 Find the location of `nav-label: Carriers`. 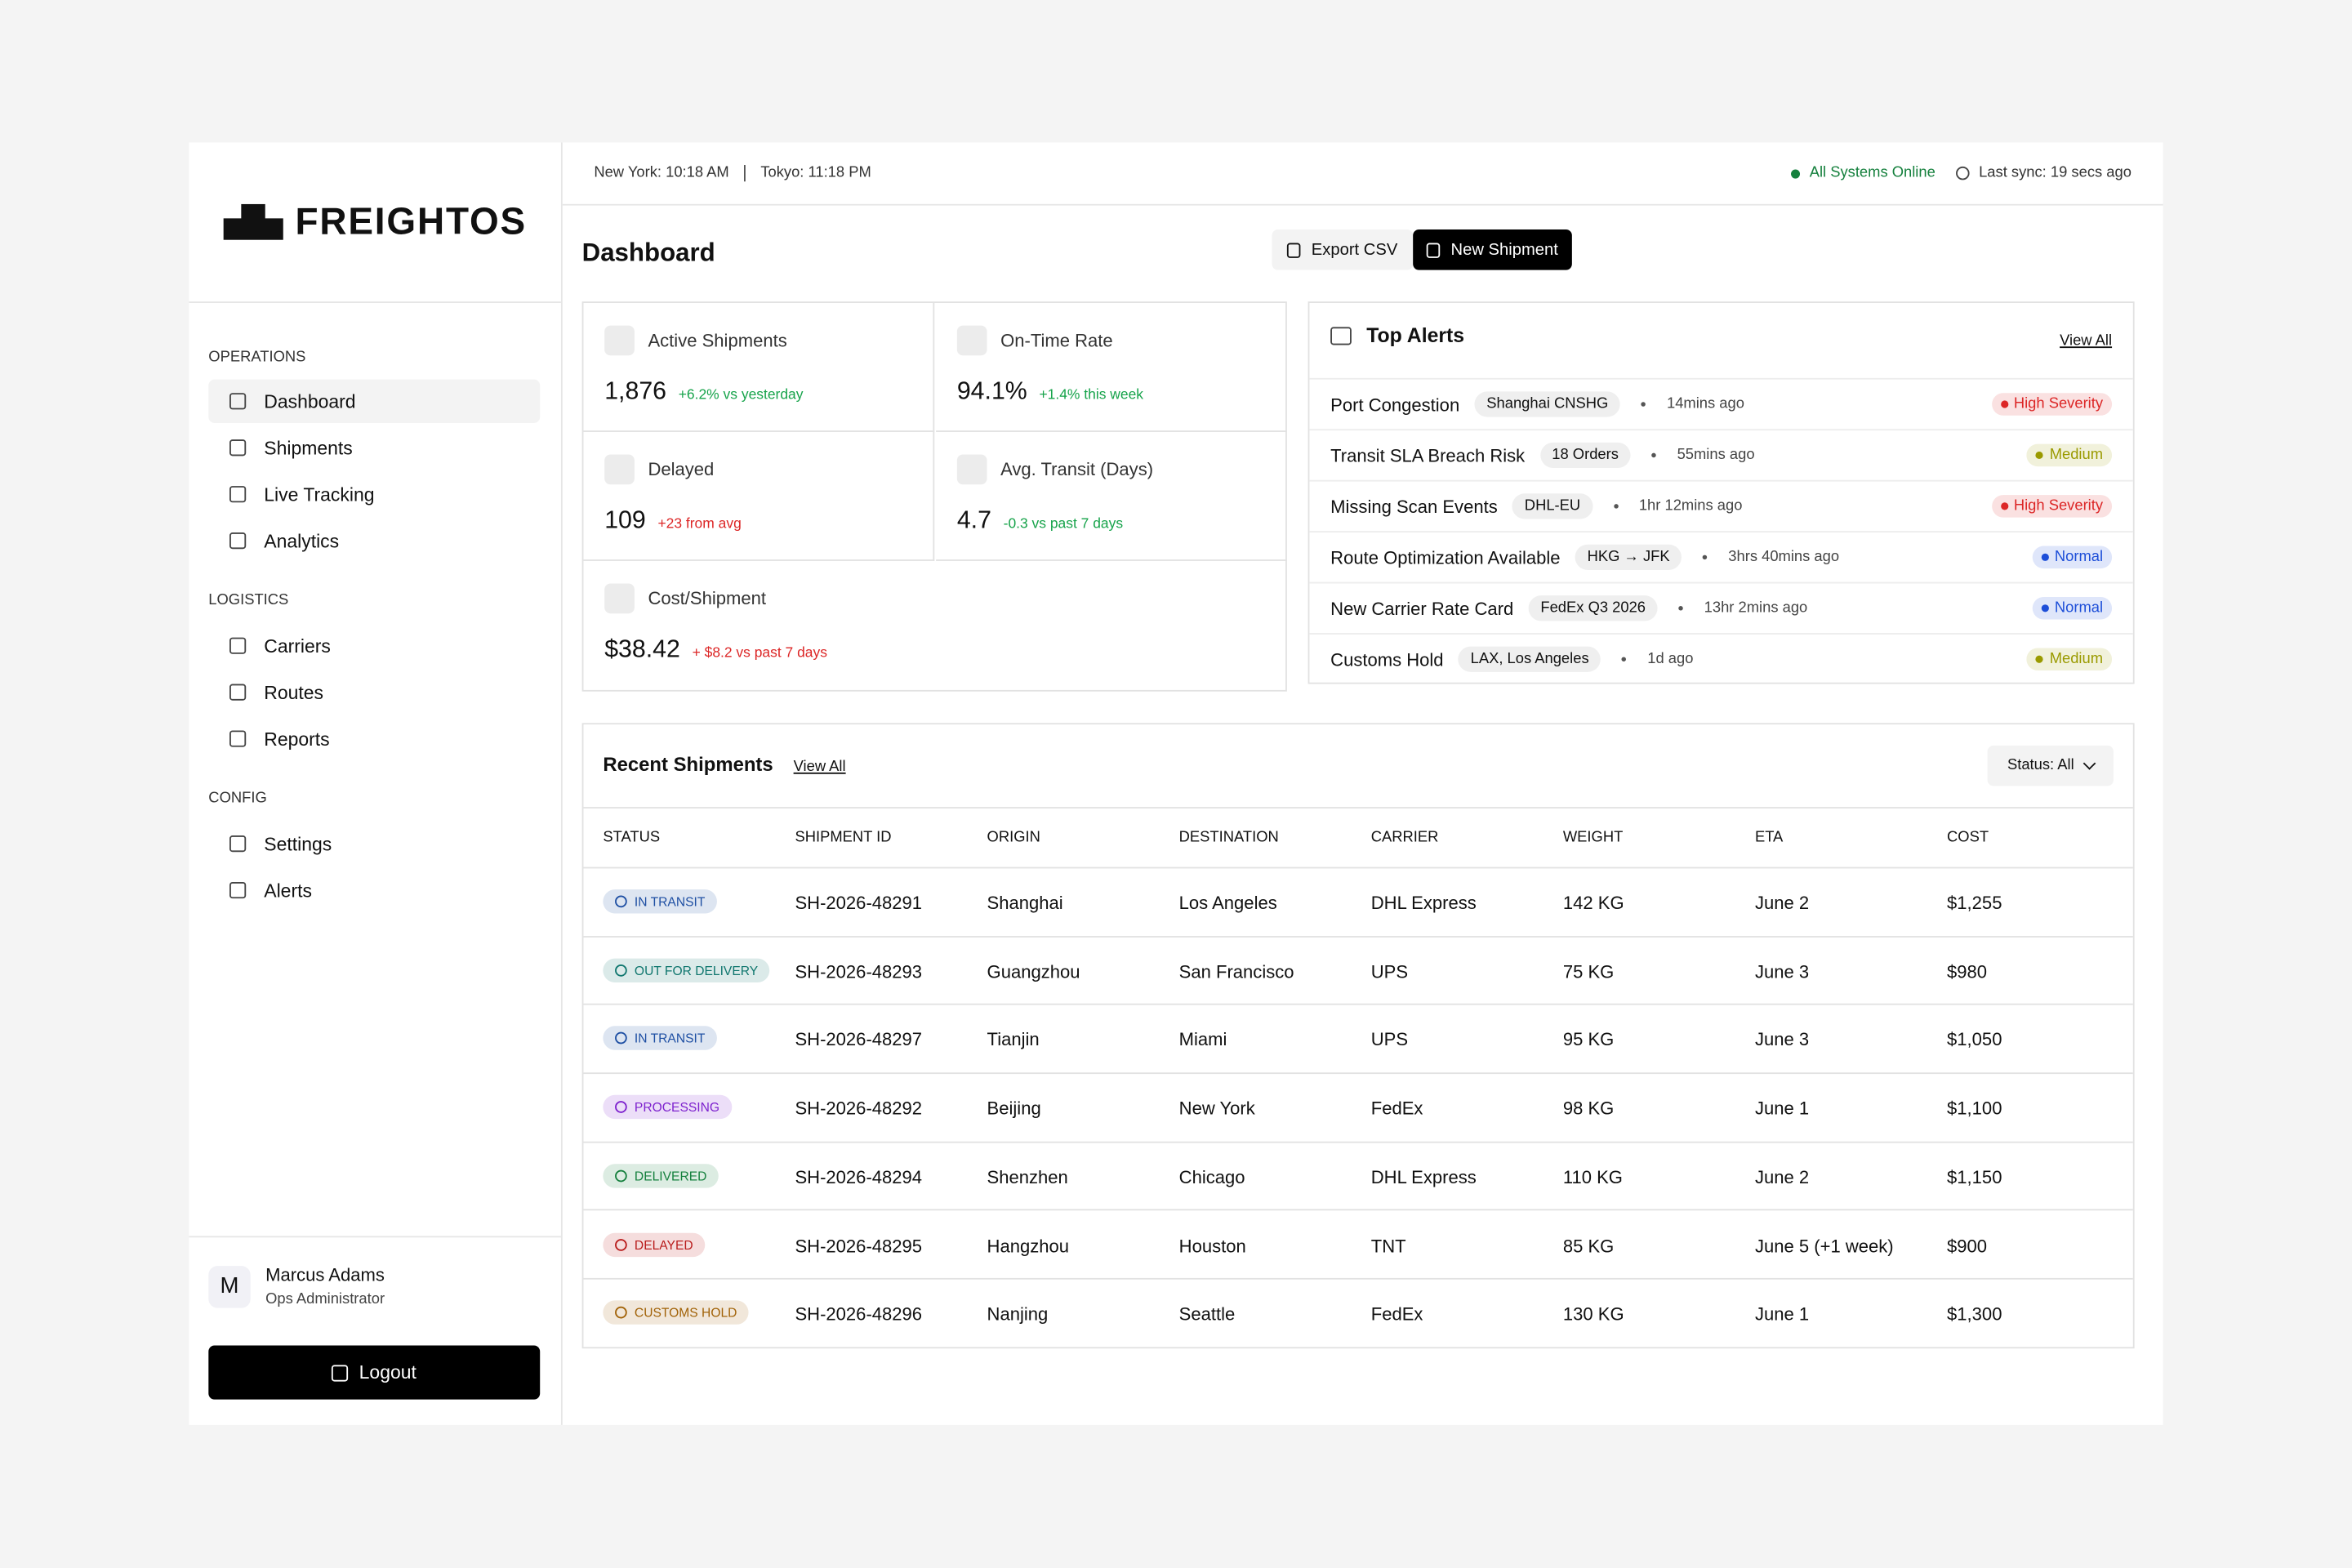

nav-label: Carriers is located at coordinates (297, 646).